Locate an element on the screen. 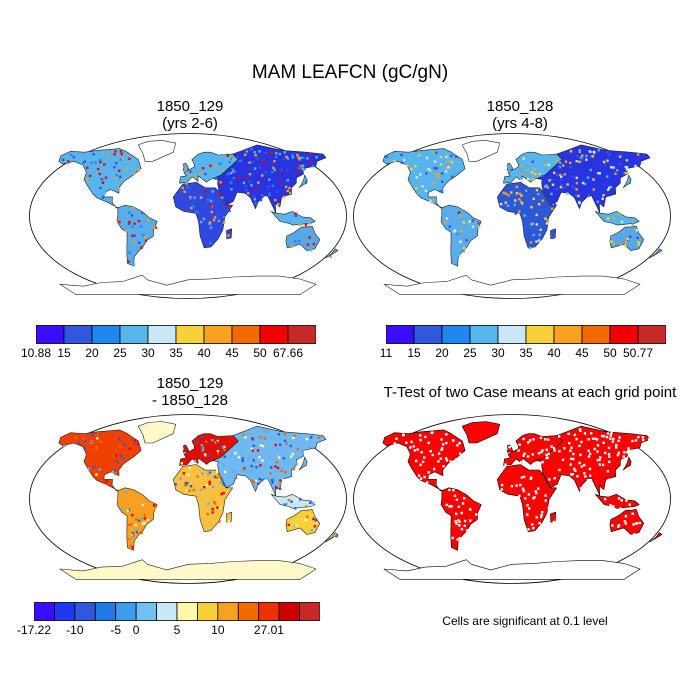  significance-note: Cells are significant at 0.1 level is located at coordinates (525, 621).